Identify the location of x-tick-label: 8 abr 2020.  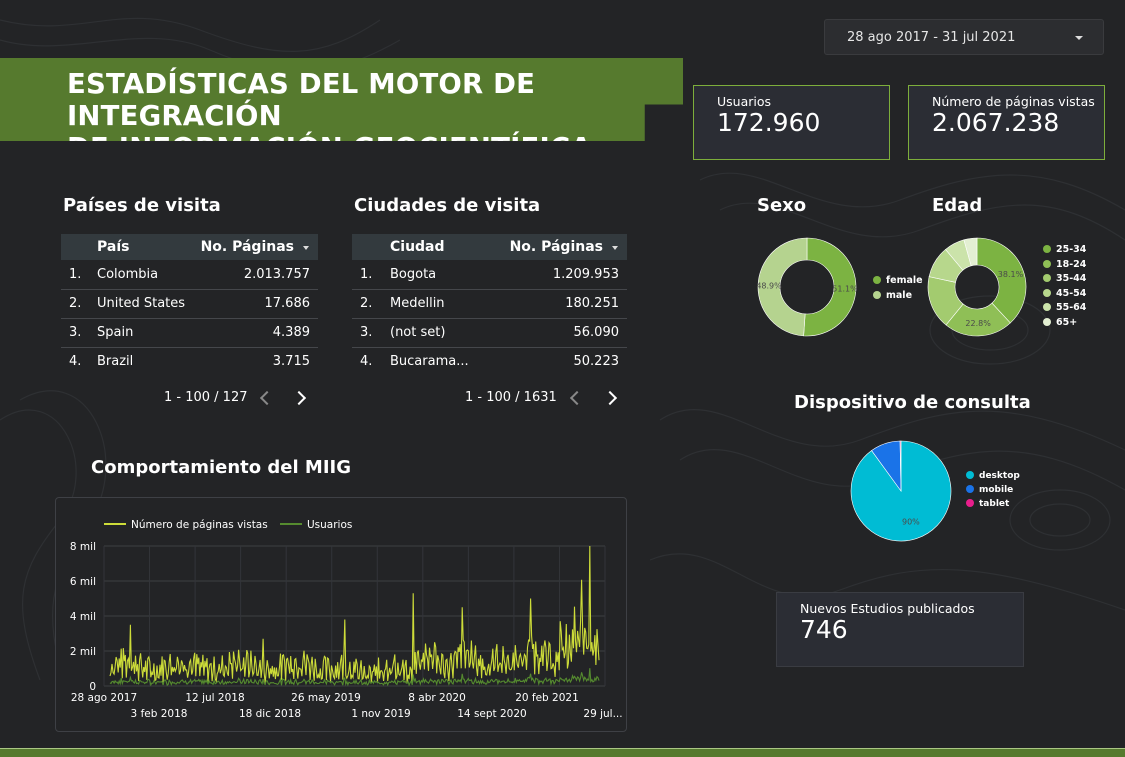
(437, 698).